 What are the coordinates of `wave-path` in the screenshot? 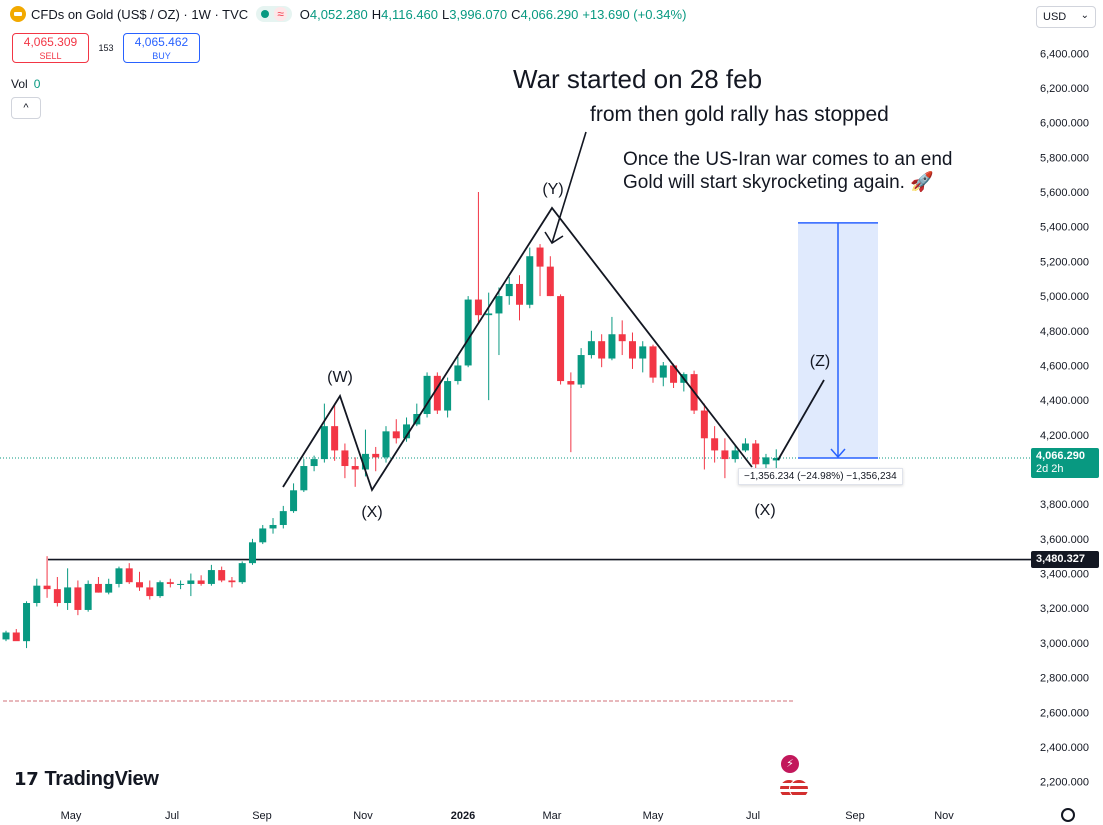 It's located at (517, 349).